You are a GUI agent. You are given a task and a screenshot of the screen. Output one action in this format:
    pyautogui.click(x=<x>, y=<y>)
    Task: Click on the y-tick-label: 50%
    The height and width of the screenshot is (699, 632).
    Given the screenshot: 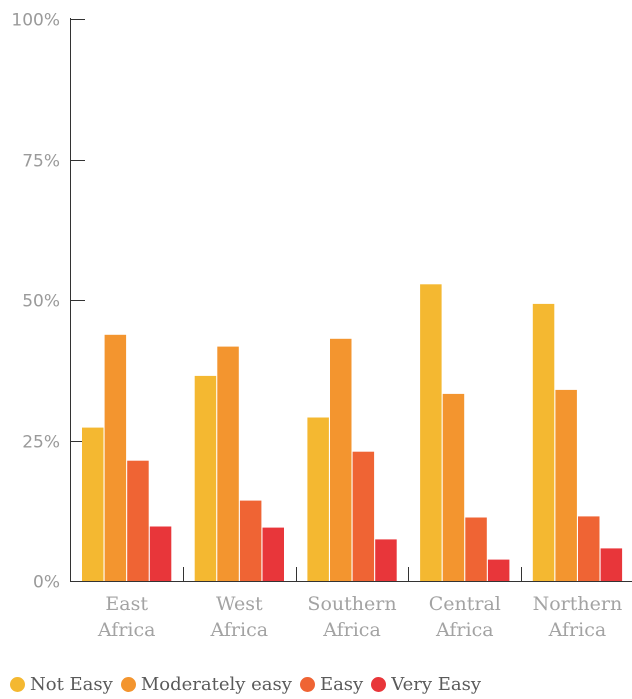 What is the action you would take?
    pyautogui.click(x=41, y=302)
    